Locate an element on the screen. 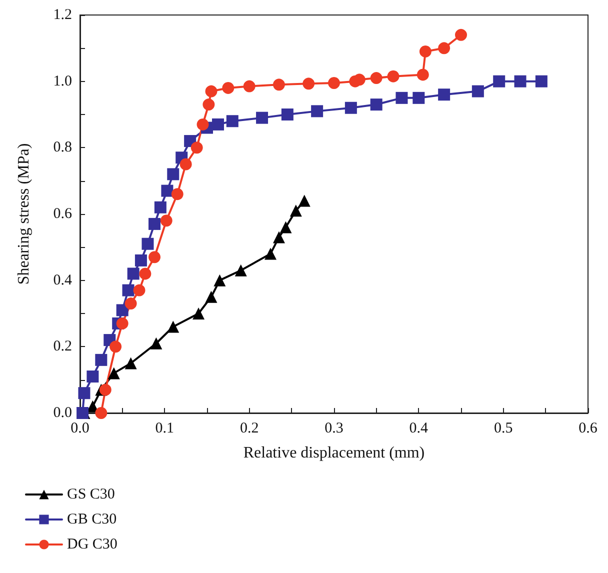  y-tick-label: 0.8 is located at coordinates (62, 148).